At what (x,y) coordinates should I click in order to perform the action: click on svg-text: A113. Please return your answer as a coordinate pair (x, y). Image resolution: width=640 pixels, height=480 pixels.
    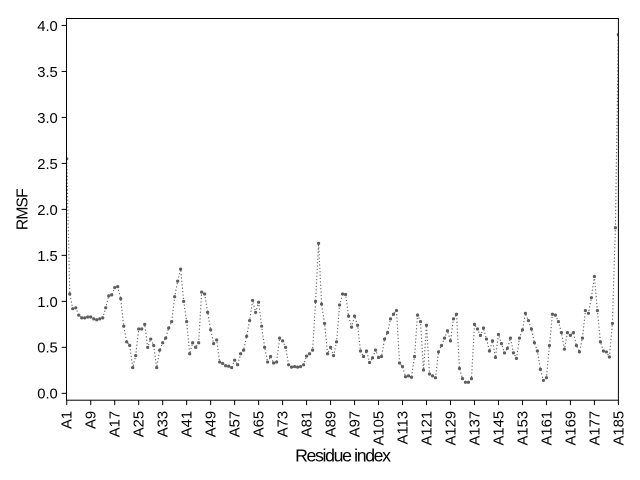
    Looking at the image, I should click on (403, 427).